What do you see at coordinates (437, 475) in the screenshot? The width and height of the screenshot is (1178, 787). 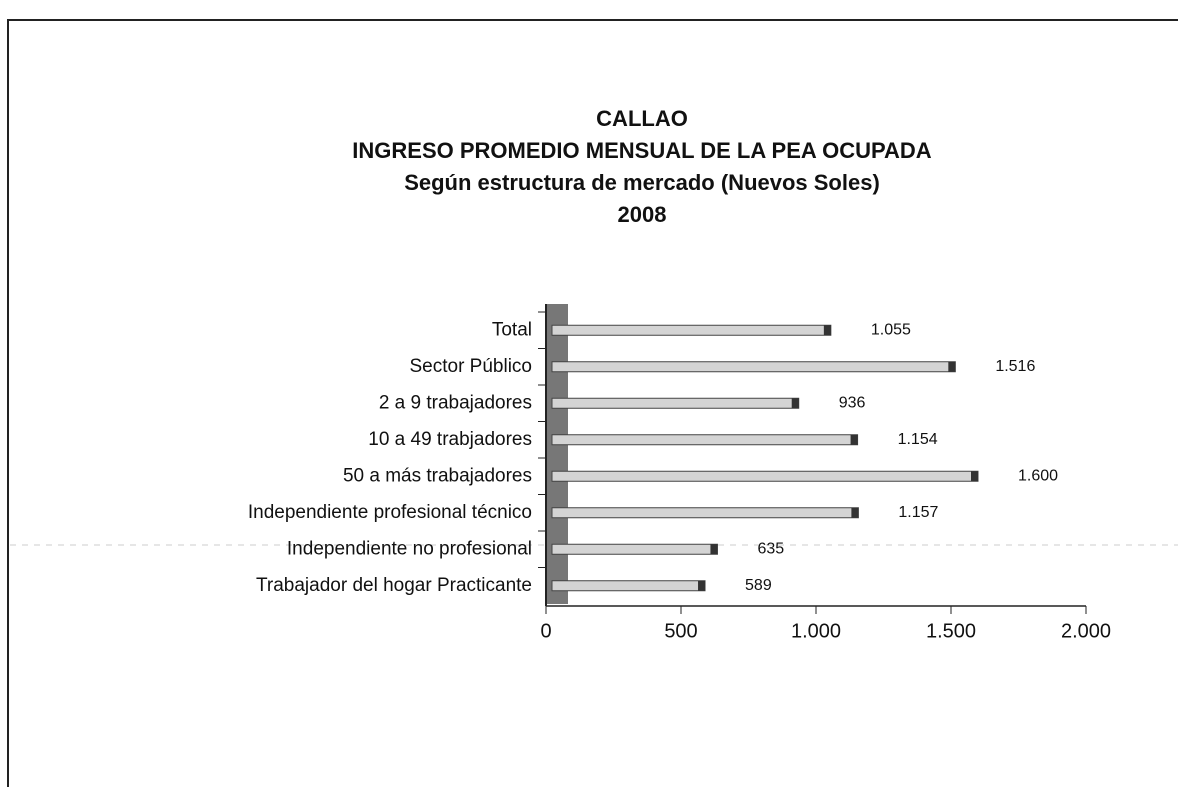 I see `y-tick-label: 50 a más trabajadores` at bounding box center [437, 475].